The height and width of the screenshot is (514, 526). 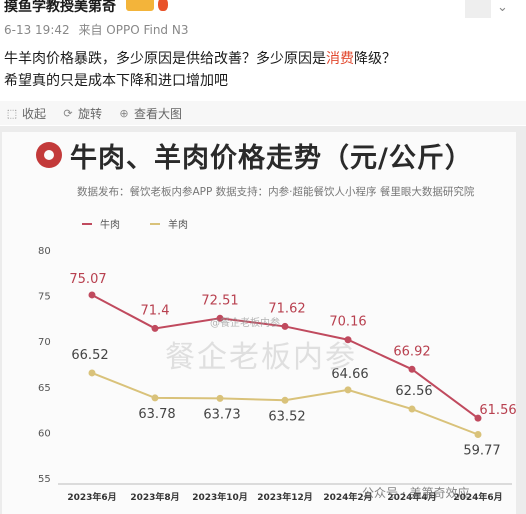 What do you see at coordinates (340, 59) in the screenshot?
I see `topic-link: 消费` at bounding box center [340, 59].